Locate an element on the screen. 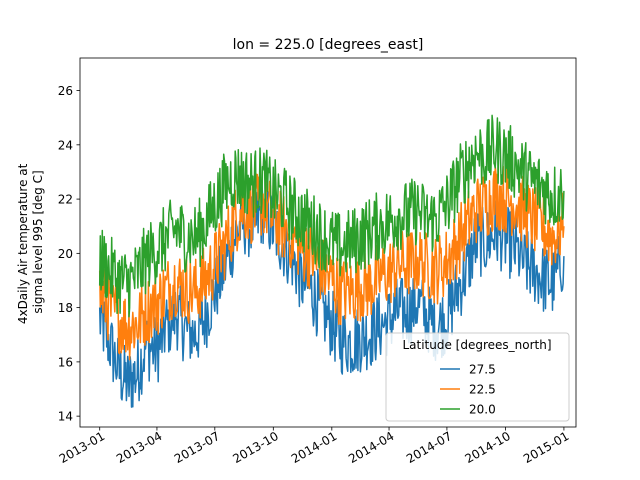  chart-title: lon = 225.0 [degrees_east] is located at coordinates (328, 45).